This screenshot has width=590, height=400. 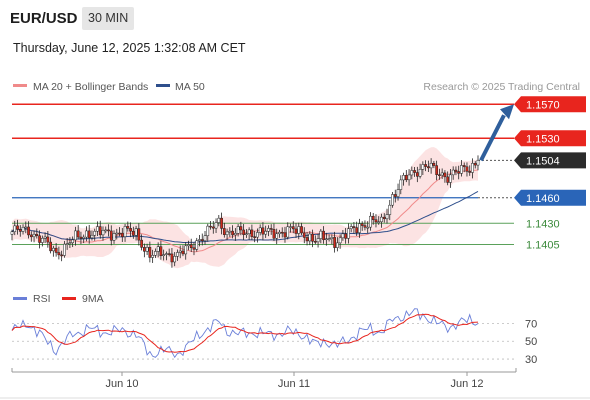 What do you see at coordinates (543, 246) in the screenshot?
I see `support-level-label: 1.1405` at bounding box center [543, 246].